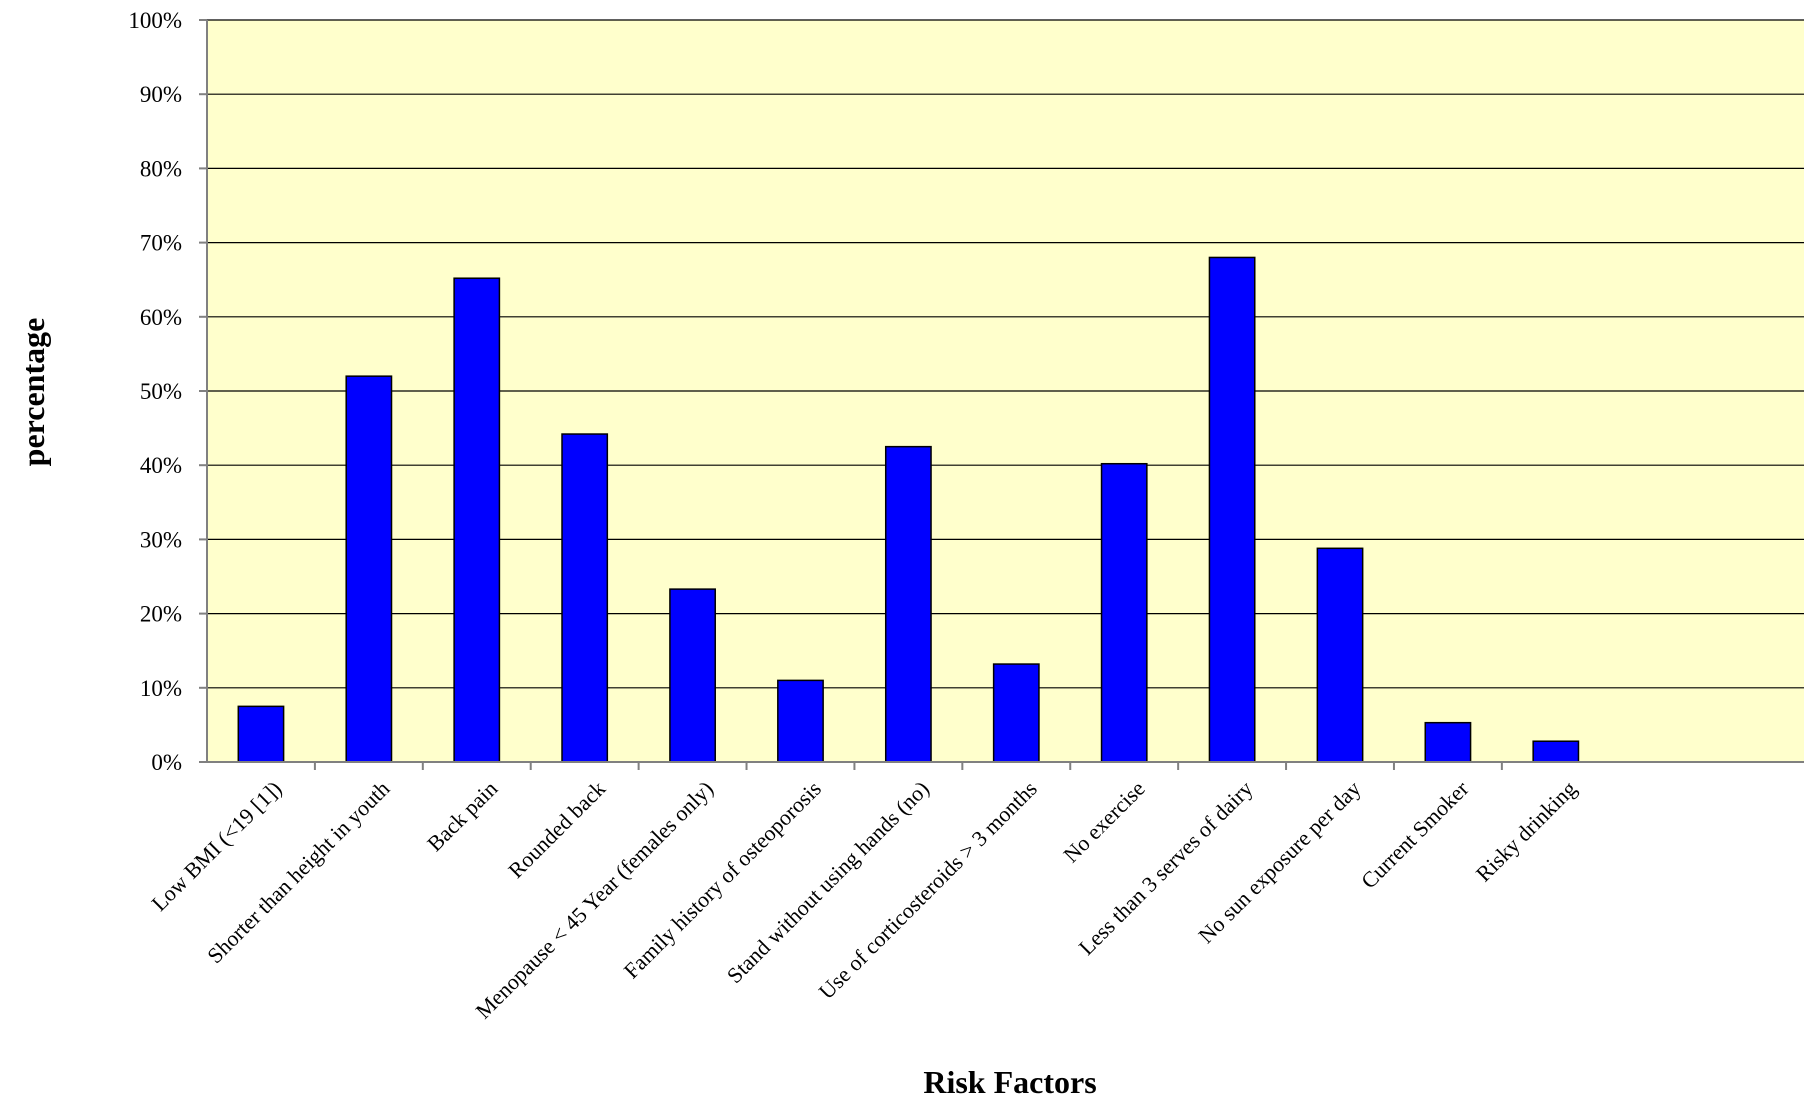  What do you see at coordinates (155, 20) in the screenshot?
I see `y-tick-label: 100%` at bounding box center [155, 20].